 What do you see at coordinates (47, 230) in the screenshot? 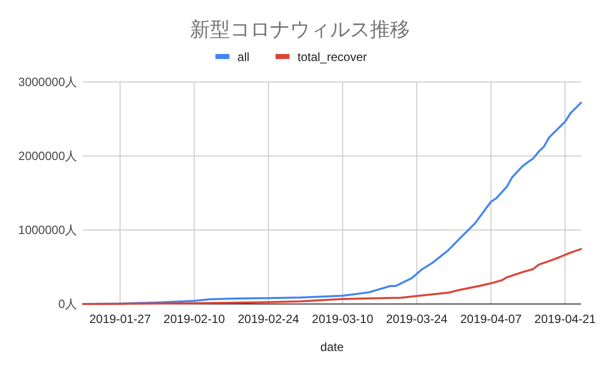
I see `y-tick-label: 1000000人` at bounding box center [47, 230].